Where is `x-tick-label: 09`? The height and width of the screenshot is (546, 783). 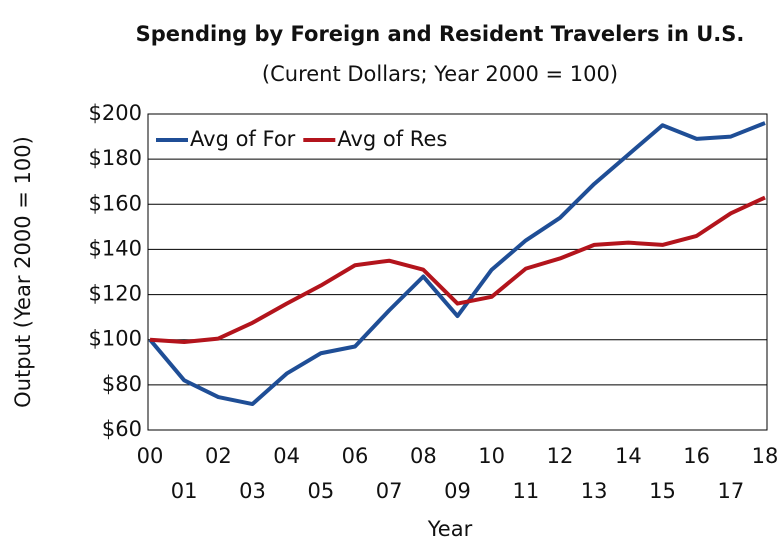 x-tick-label: 09 is located at coordinates (457, 491).